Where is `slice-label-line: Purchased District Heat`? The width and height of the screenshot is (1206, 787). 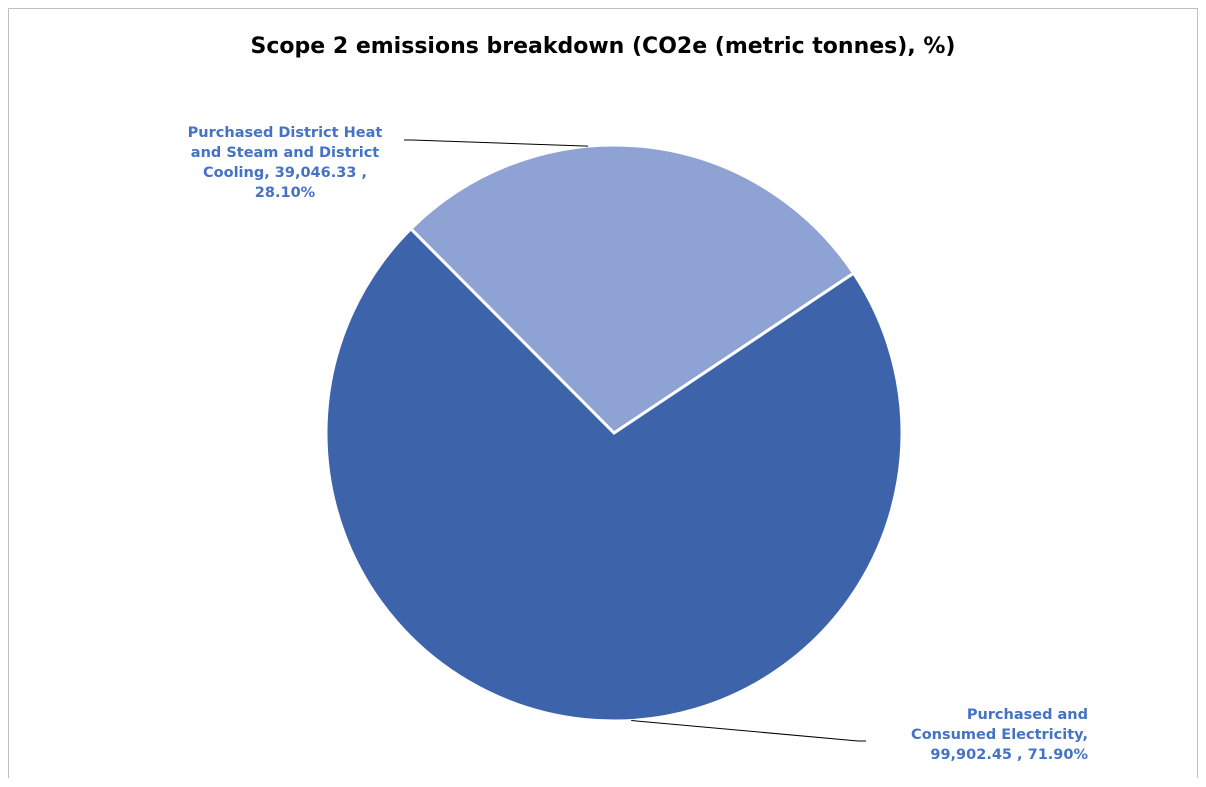
slice-label-line: Purchased District Heat is located at coordinates (285, 133).